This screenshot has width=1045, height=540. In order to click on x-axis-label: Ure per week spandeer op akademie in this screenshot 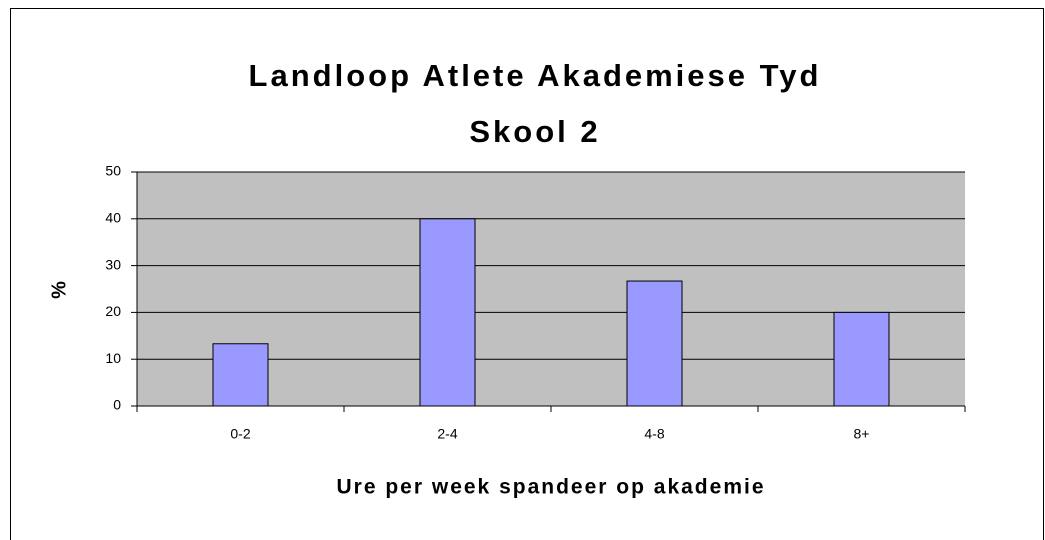, I will do `click(551, 487)`.